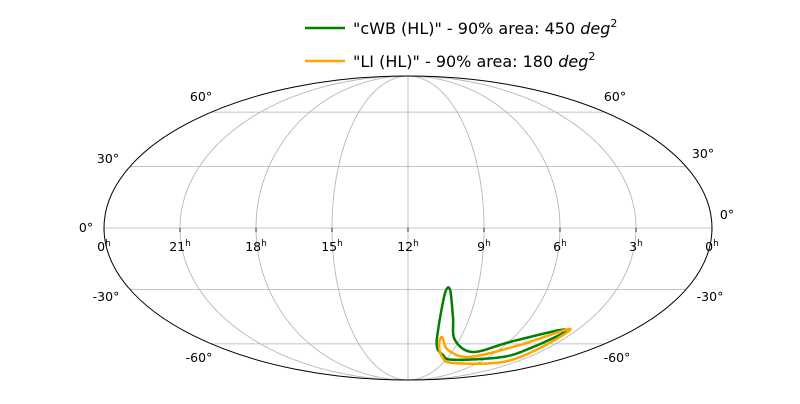  What do you see at coordinates (256, 246) in the screenshot?
I see `ra-tick-label: 18h` at bounding box center [256, 246].